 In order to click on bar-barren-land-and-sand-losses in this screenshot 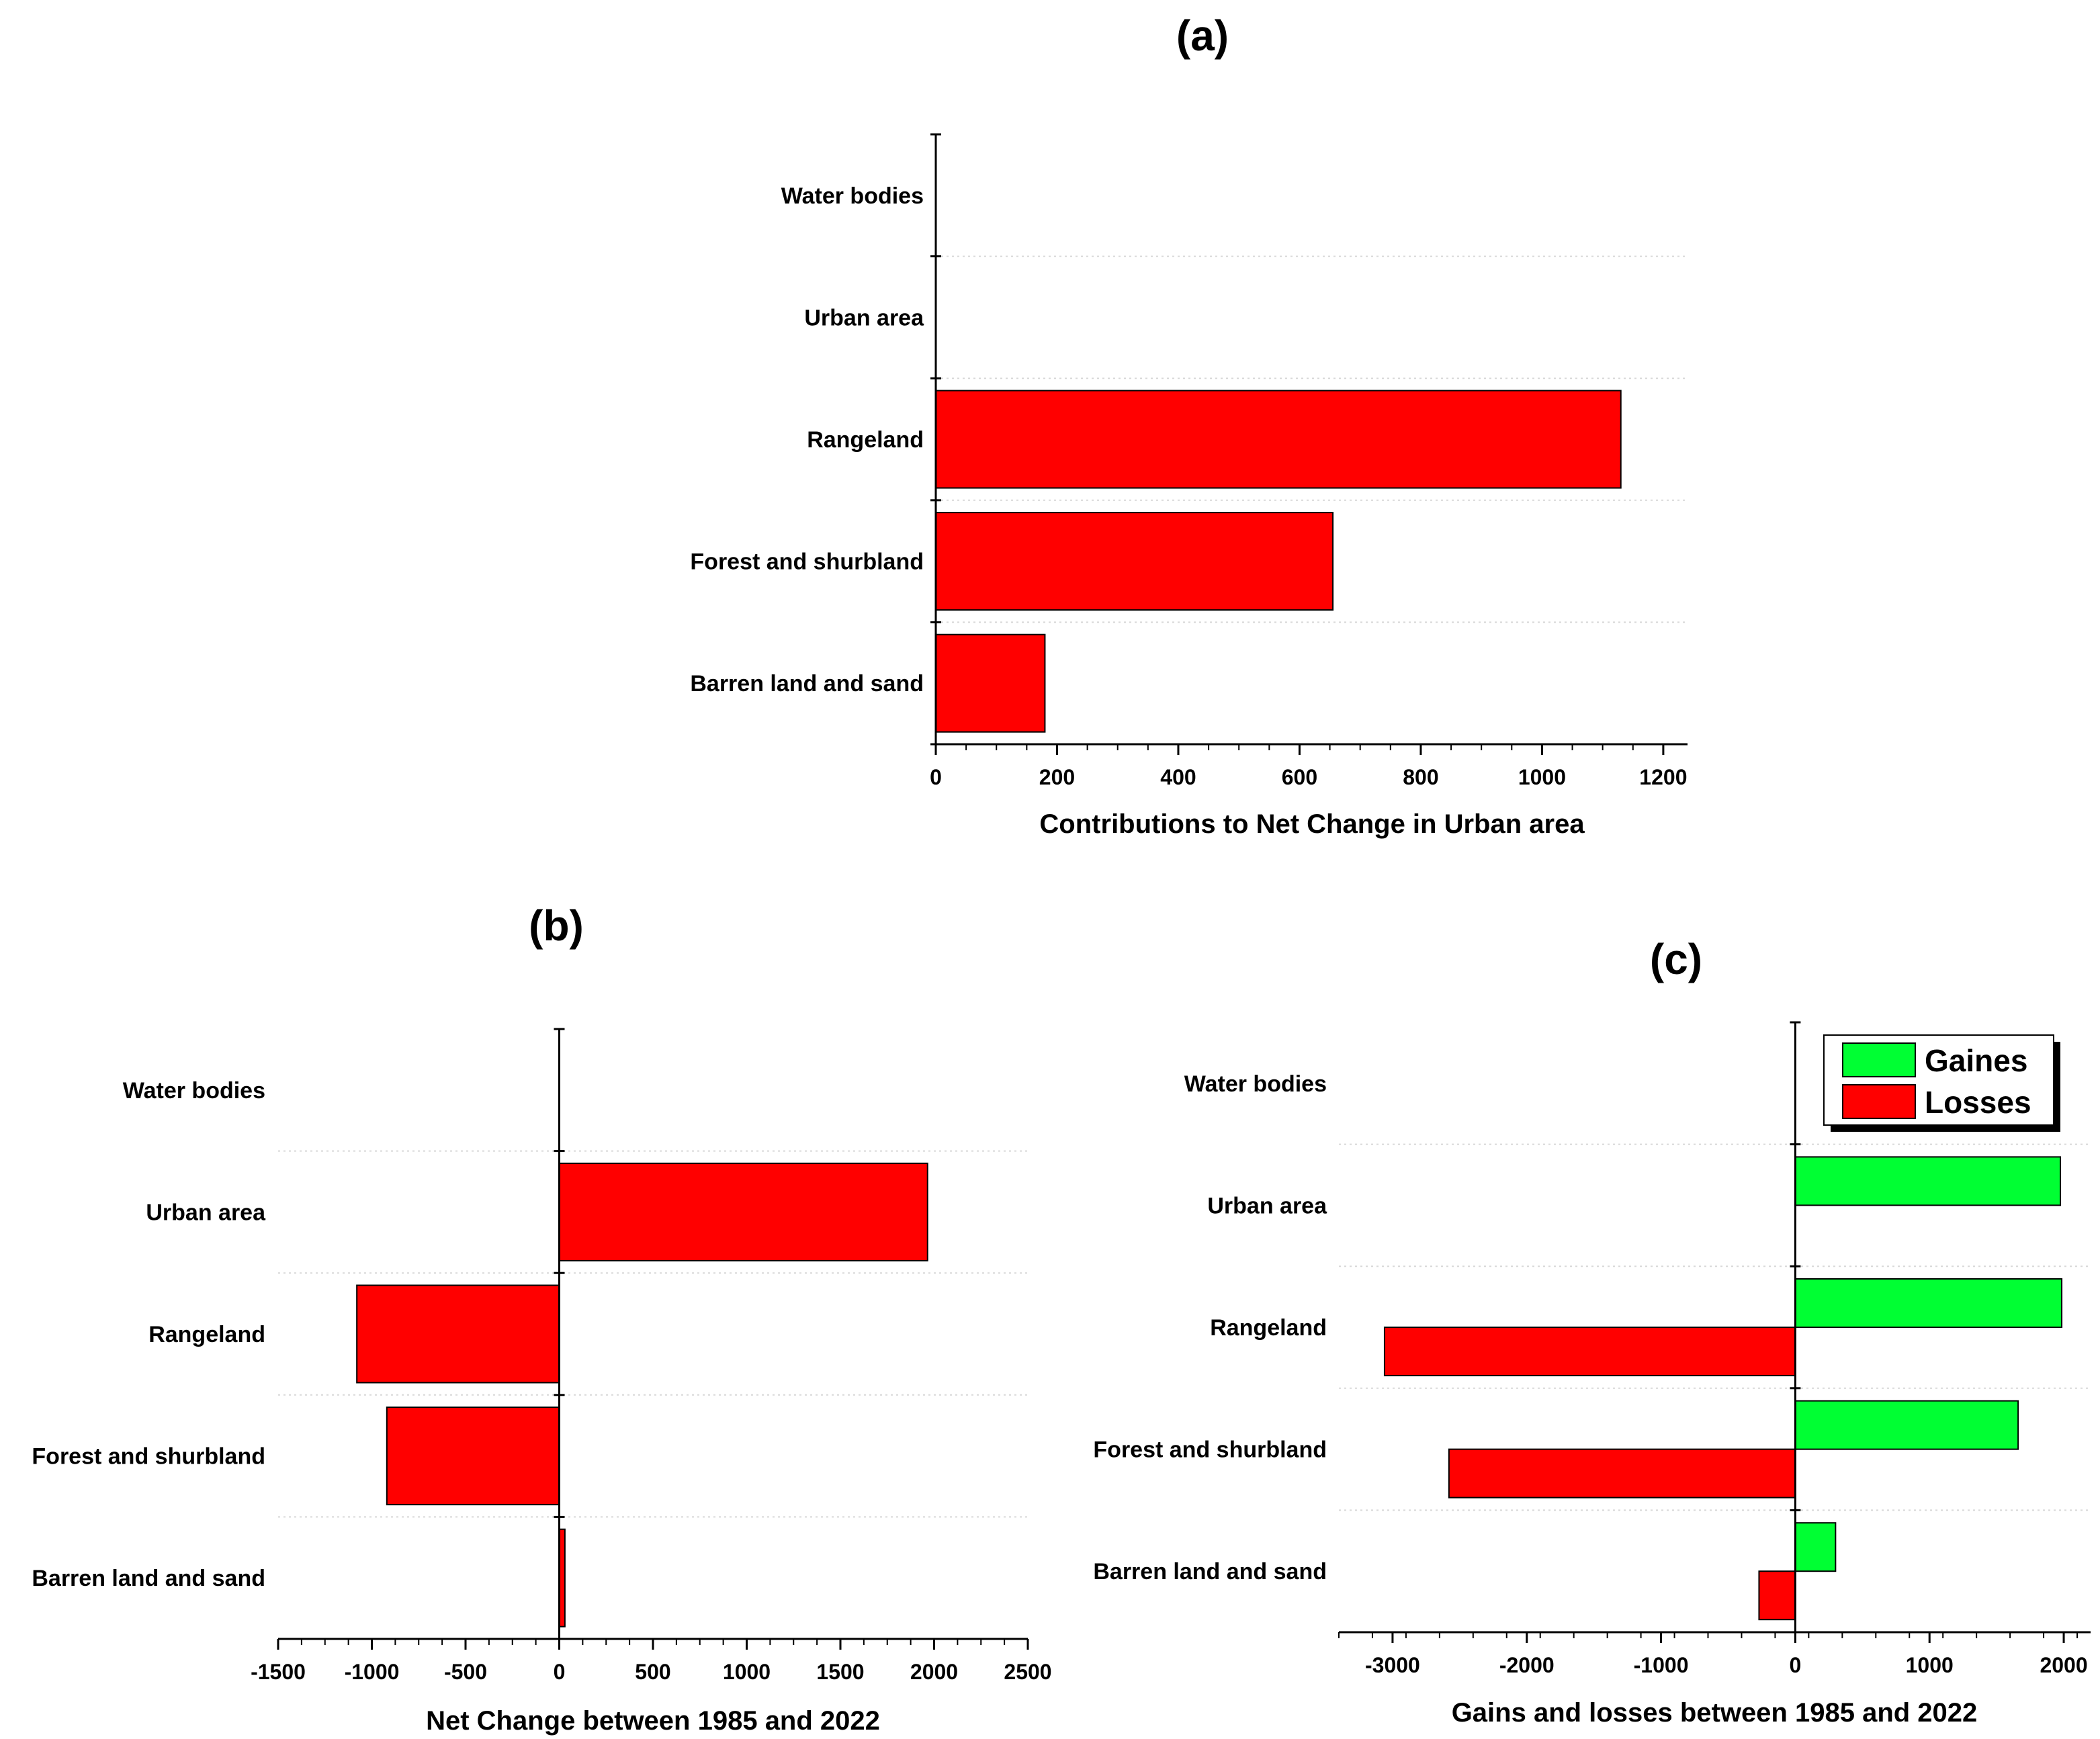, I will do `click(1777, 1595)`.